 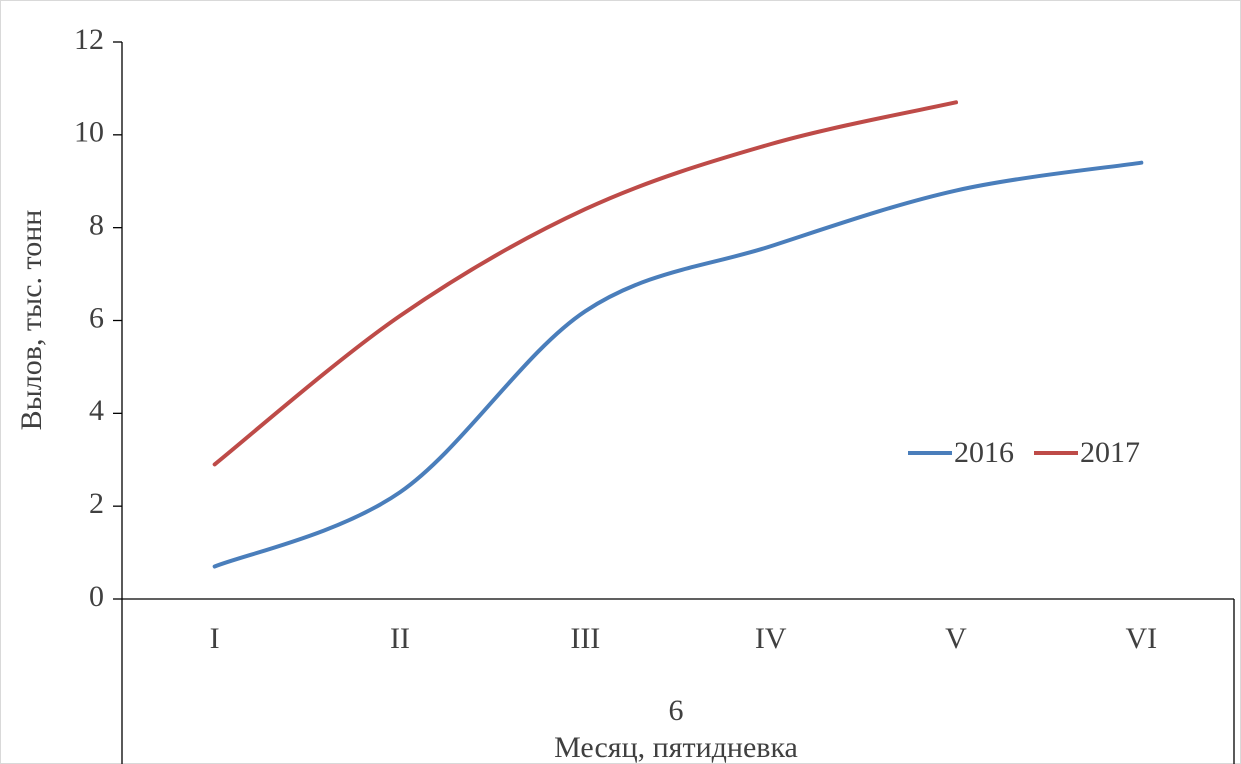 I want to click on x-tick-label: V, so click(x=956, y=638).